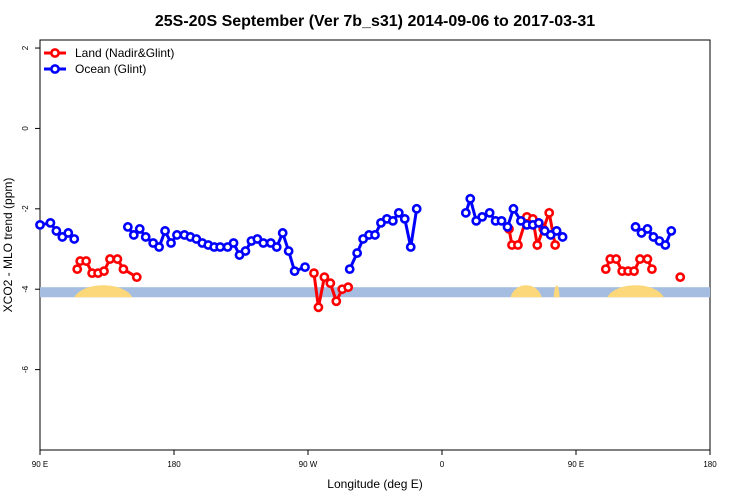 The width and height of the screenshot is (750, 500). I want to click on legend-label: Land (Nadir&Glint), so click(124, 53).